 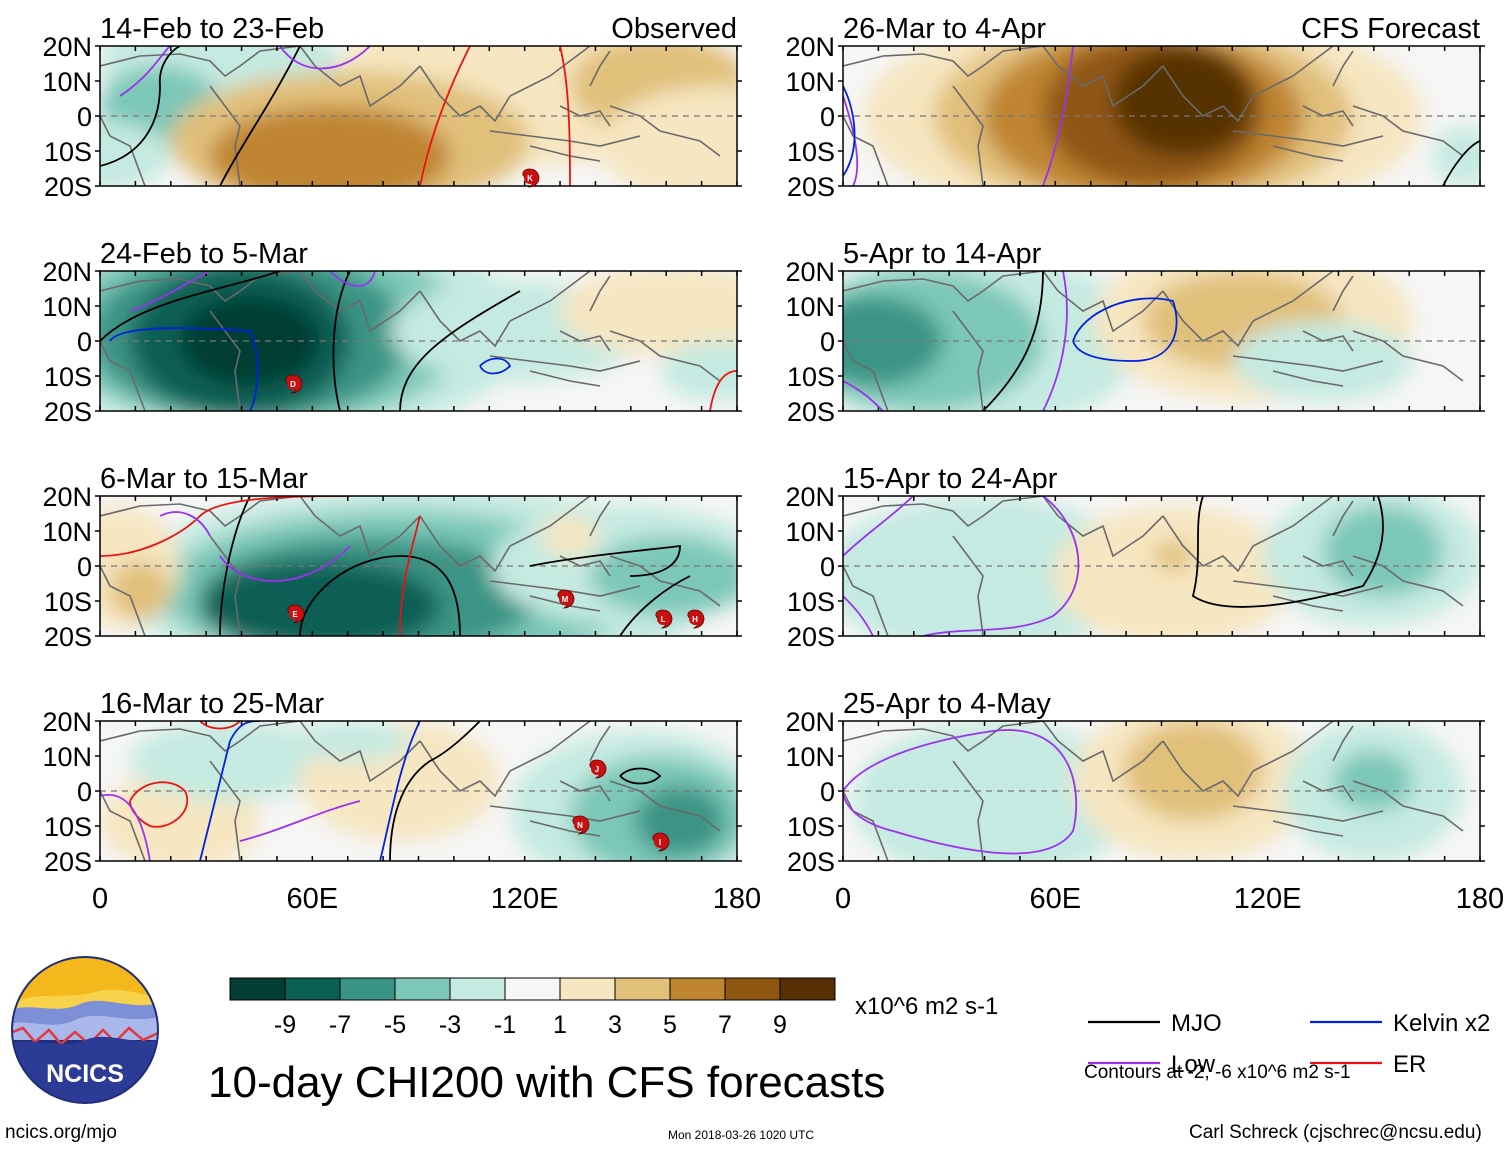 I want to click on legend-label: ER, so click(x=1409, y=1064).